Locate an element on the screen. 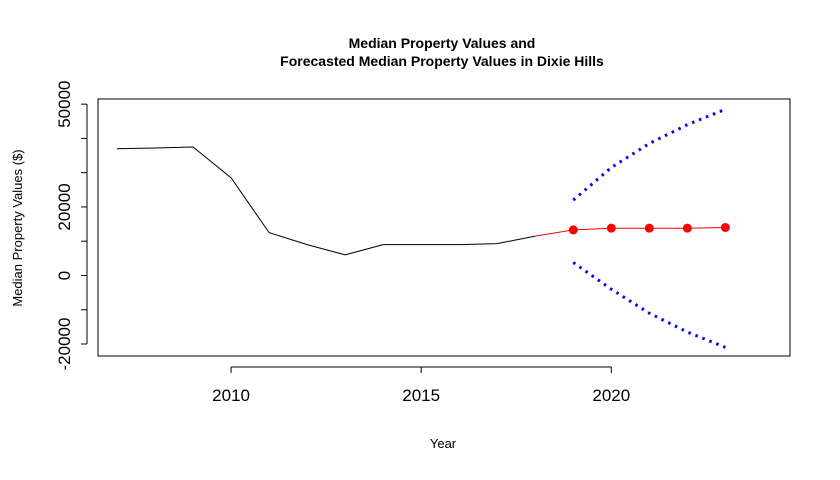 Image resolution: width=840 pixels, height=480 pixels. x-tick-label: 2015 is located at coordinates (421, 395).